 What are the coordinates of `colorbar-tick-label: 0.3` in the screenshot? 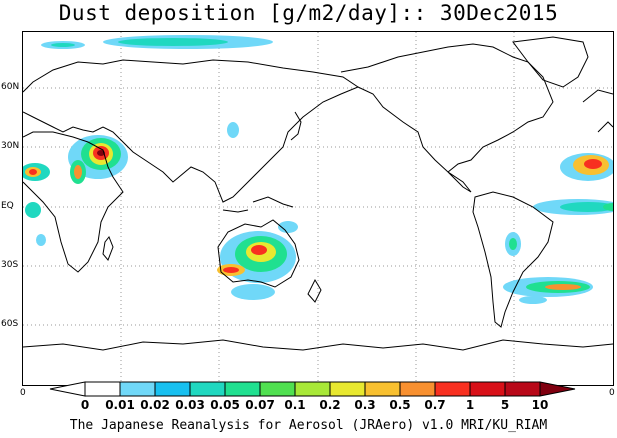 It's located at (365, 405).